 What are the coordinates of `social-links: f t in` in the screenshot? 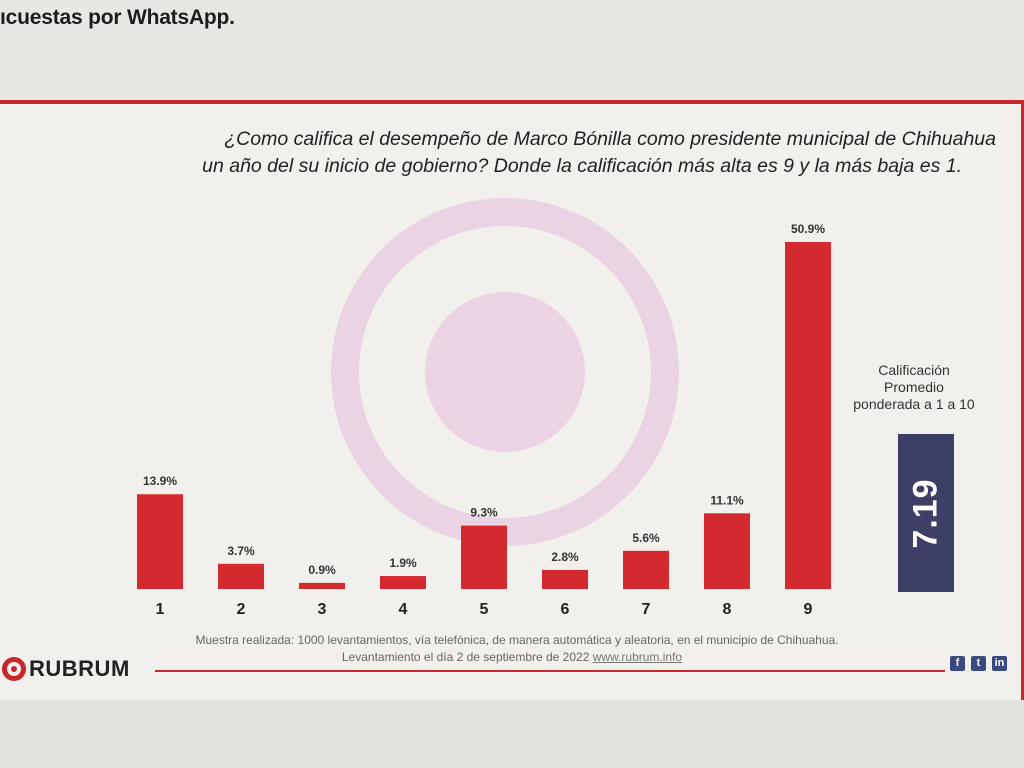 It's located at (978, 663).